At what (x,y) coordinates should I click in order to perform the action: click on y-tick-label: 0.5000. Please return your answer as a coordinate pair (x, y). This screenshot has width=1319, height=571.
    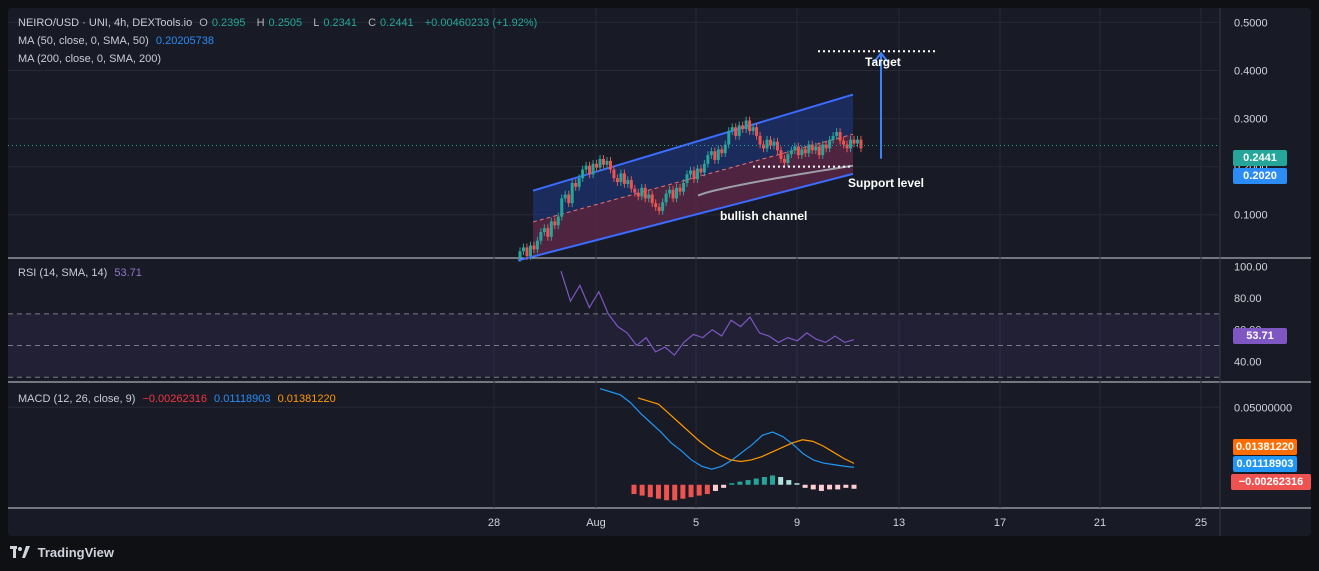
    Looking at the image, I should click on (1251, 23).